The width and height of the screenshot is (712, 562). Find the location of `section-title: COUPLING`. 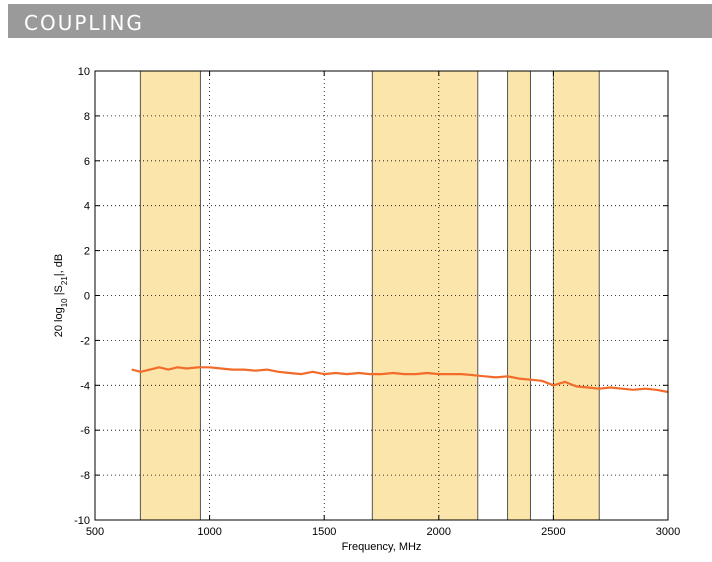

section-title: COUPLING is located at coordinates (84, 23).